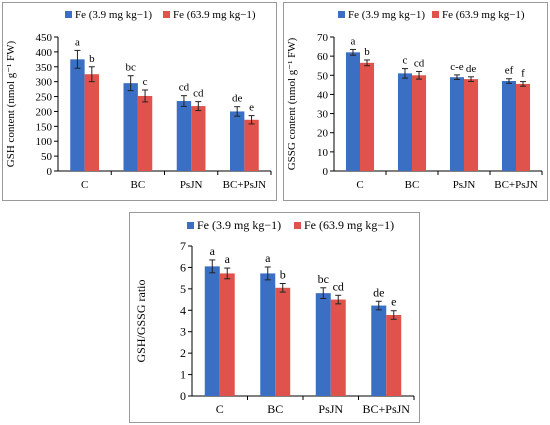 This screenshot has width=550, height=425. What do you see at coordinates (323, 57) in the screenshot?
I see `y-tick-label: 60` at bounding box center [323, 57].